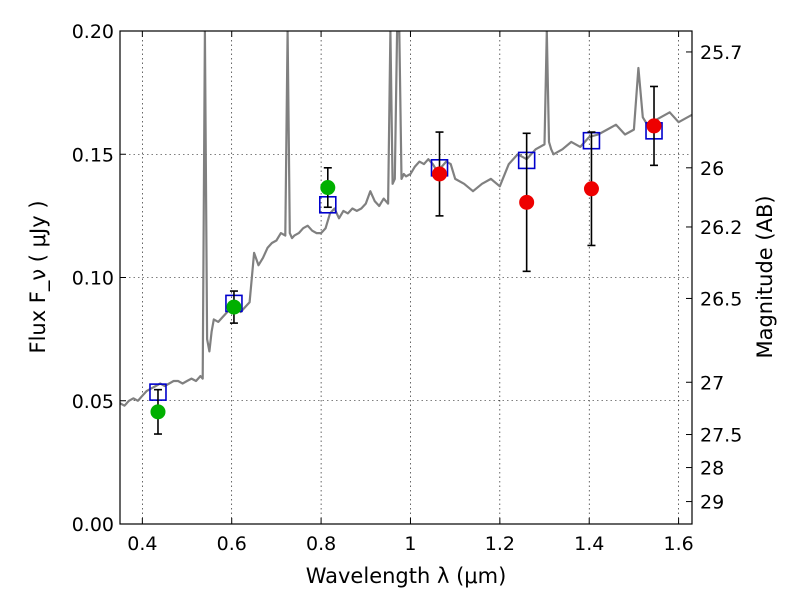  I want to click on y2-tick-label: 27.5, so click(721, 436).